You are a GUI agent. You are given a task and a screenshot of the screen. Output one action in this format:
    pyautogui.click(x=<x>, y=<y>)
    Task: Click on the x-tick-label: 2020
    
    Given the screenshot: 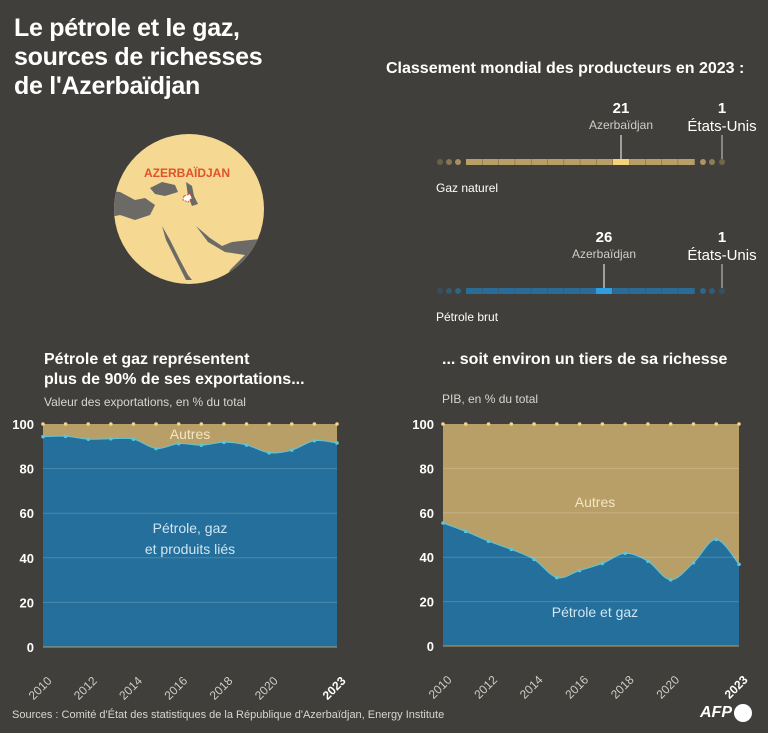 What is the action you would take?
    pyautogui.click(x=266, y=687)
    